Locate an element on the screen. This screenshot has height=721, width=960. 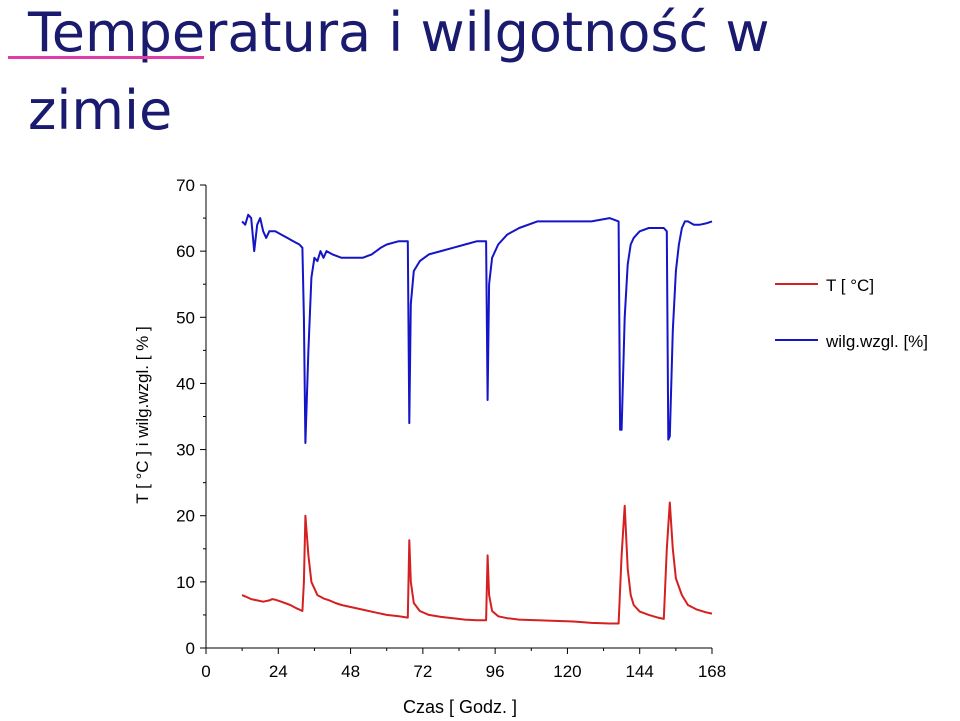
y-tick-label: 30 is located at coordinates (185, 450).